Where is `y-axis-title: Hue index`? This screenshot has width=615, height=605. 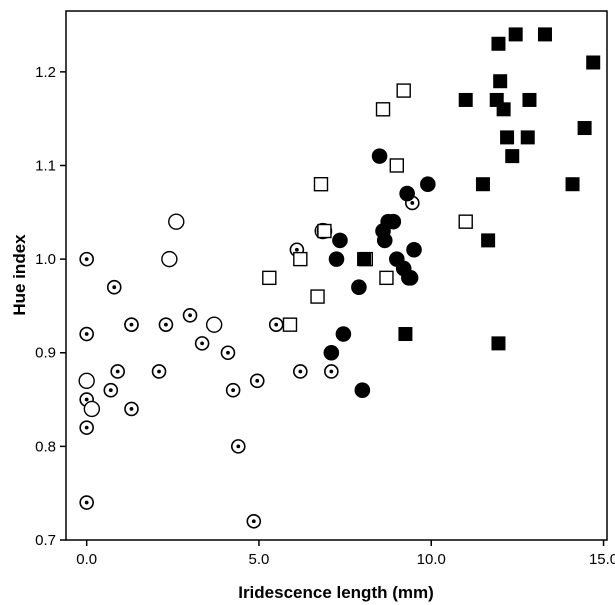
y-axis-title: Hue index is located at coordinates (19, 275).